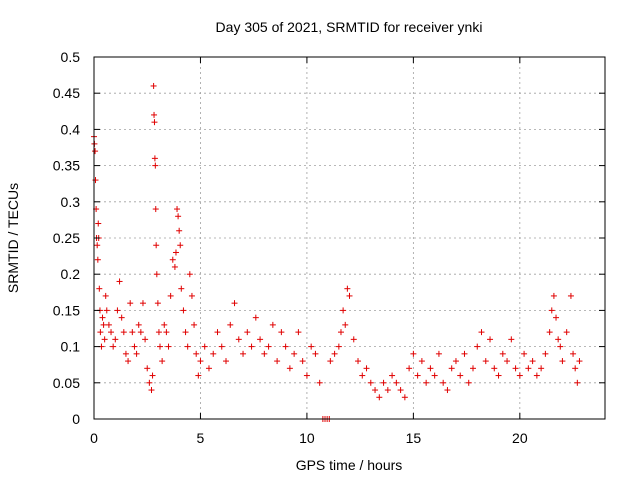 Image resolution: width=640 pixels, height=480 pixels. I want to click on y-tick-label: 0.15, so click(66, 310).